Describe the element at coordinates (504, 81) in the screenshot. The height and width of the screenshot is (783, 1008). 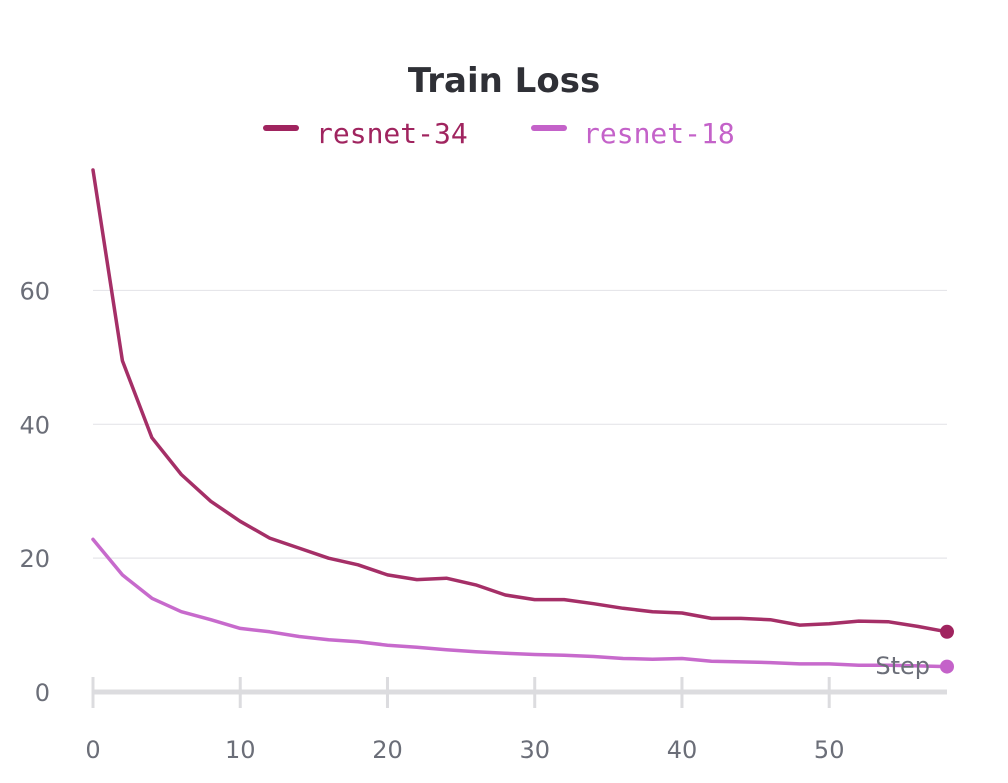
I see `chart-title: Train Loss` at that location.